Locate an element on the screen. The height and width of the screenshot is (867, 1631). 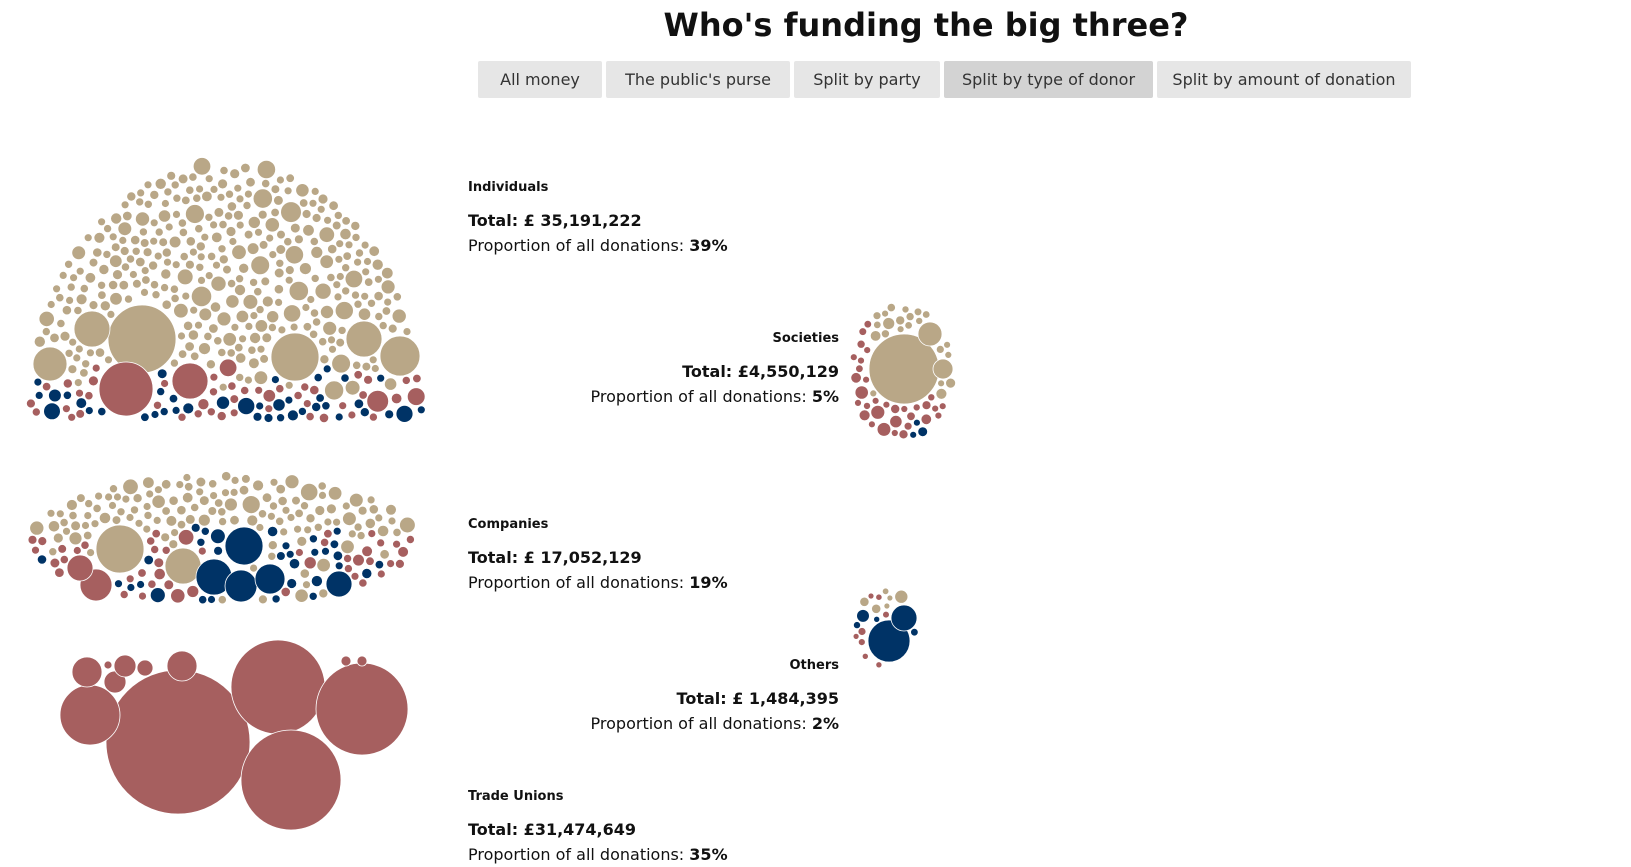
tab-publics-purse: The public's purse is located at coordinates (698, 79).